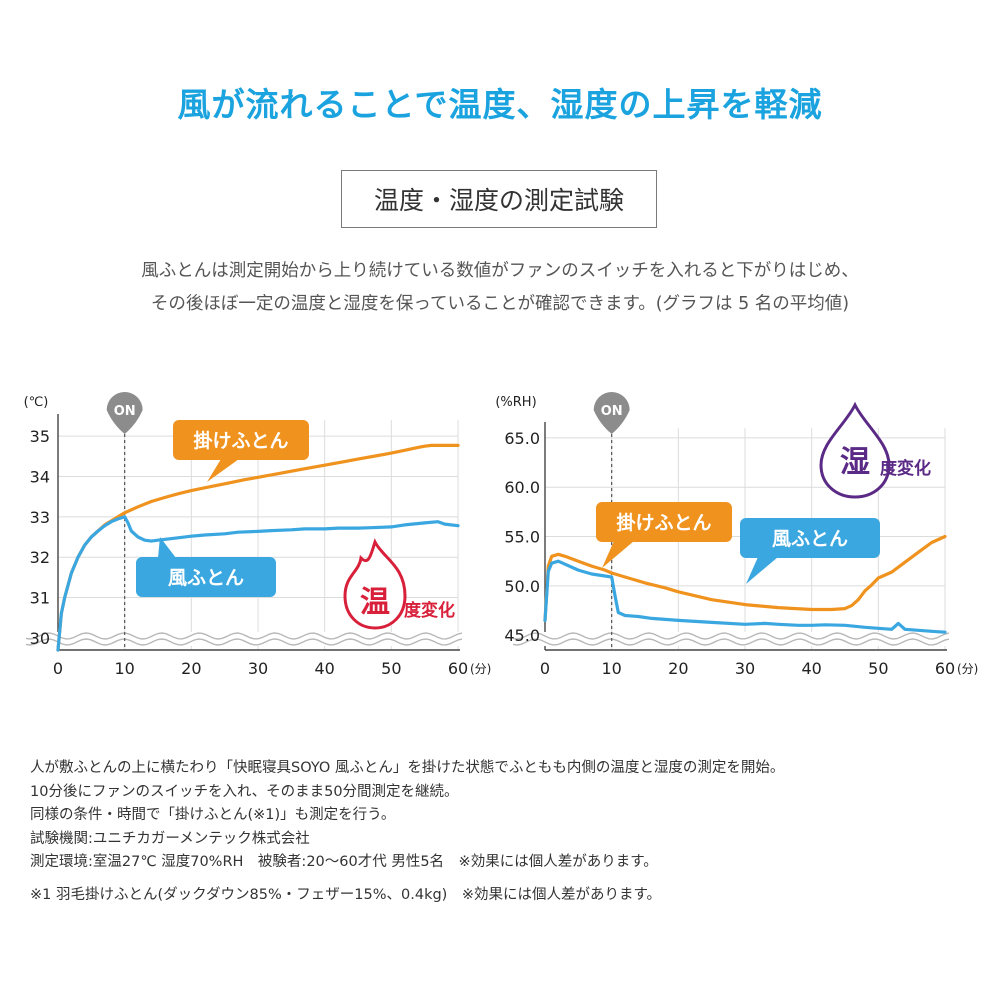  Describe the element at coordinates (522, 487) in the screenshot. I see `y-tick-label: 60.0` at that location.